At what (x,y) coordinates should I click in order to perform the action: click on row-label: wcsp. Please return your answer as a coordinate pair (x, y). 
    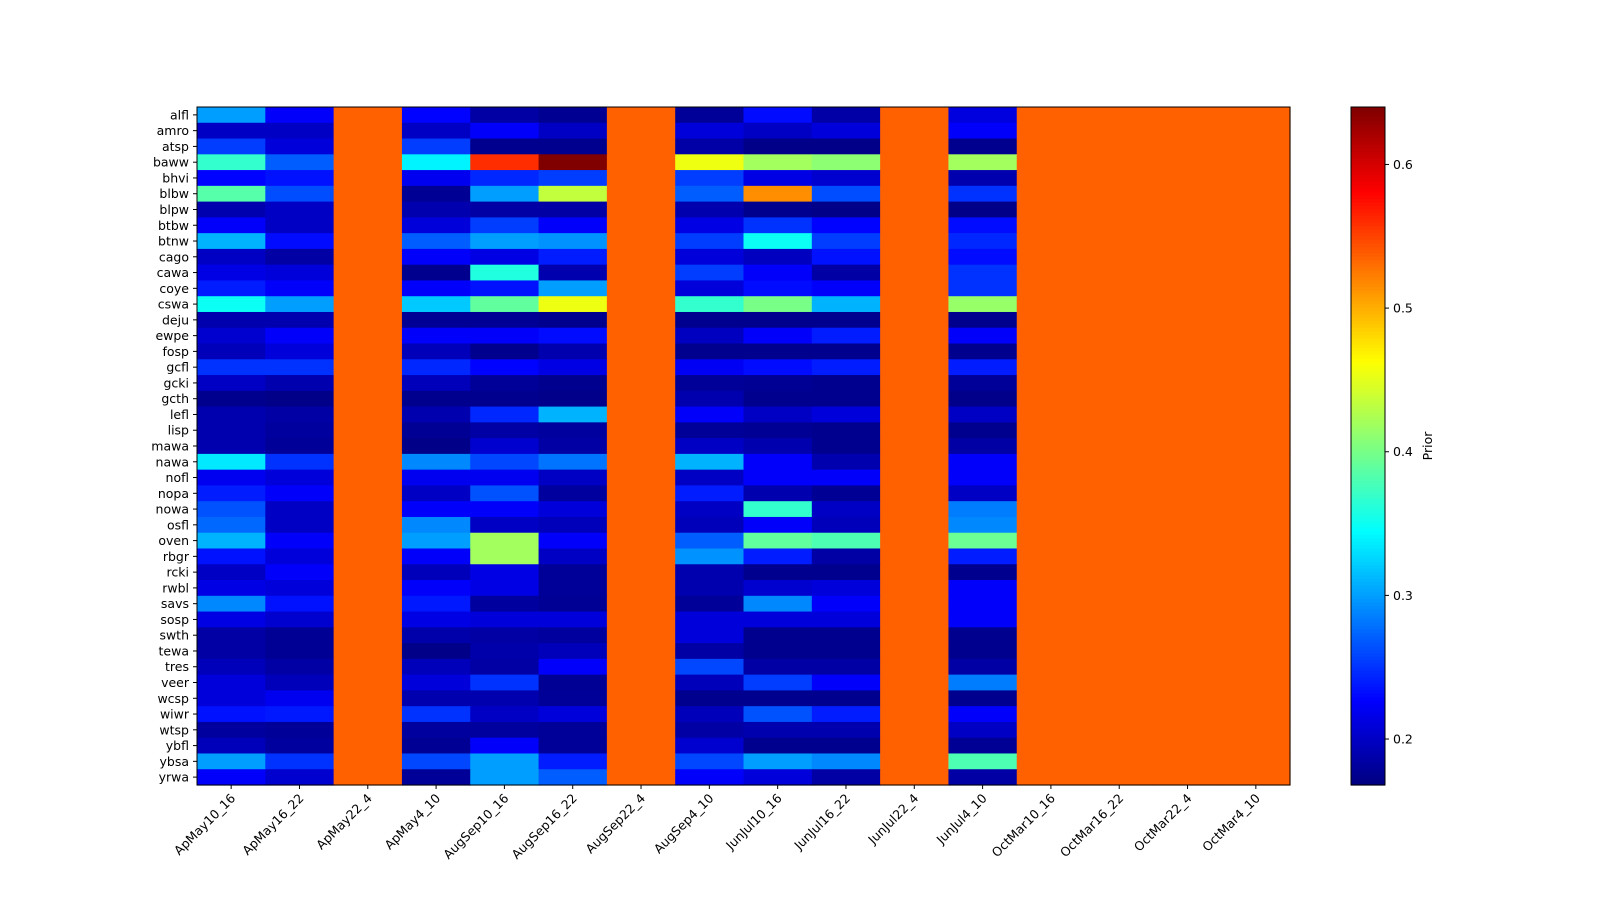
    Looking at the image, I should click on (173, 698).